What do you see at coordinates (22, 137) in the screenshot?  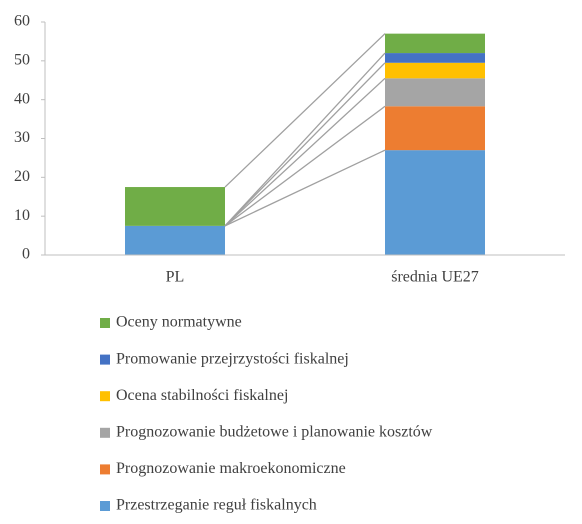 I see `y-tick-label: 30` at bounding box center [22, 137].